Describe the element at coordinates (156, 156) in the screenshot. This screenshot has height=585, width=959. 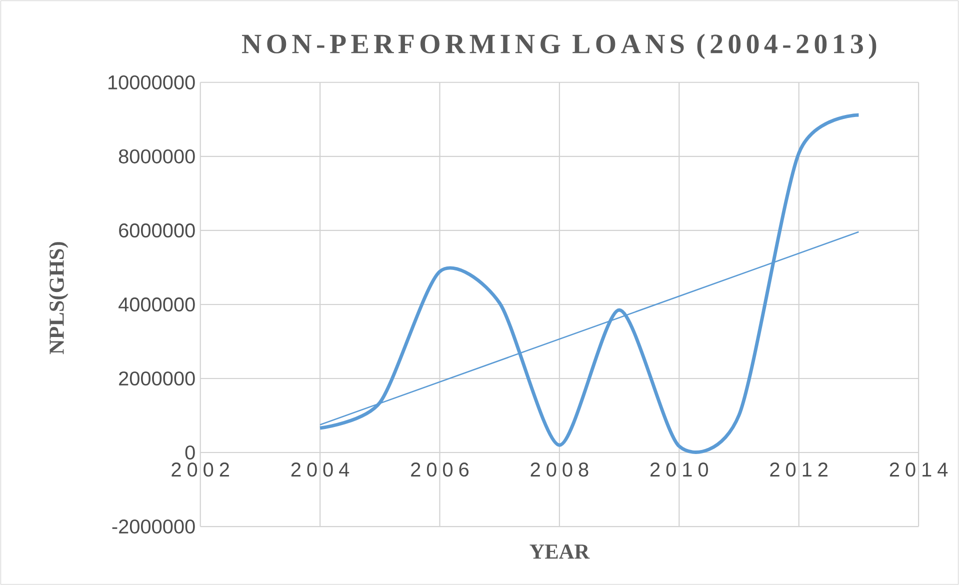
I see `y-tick-label: 8000000` at that location.